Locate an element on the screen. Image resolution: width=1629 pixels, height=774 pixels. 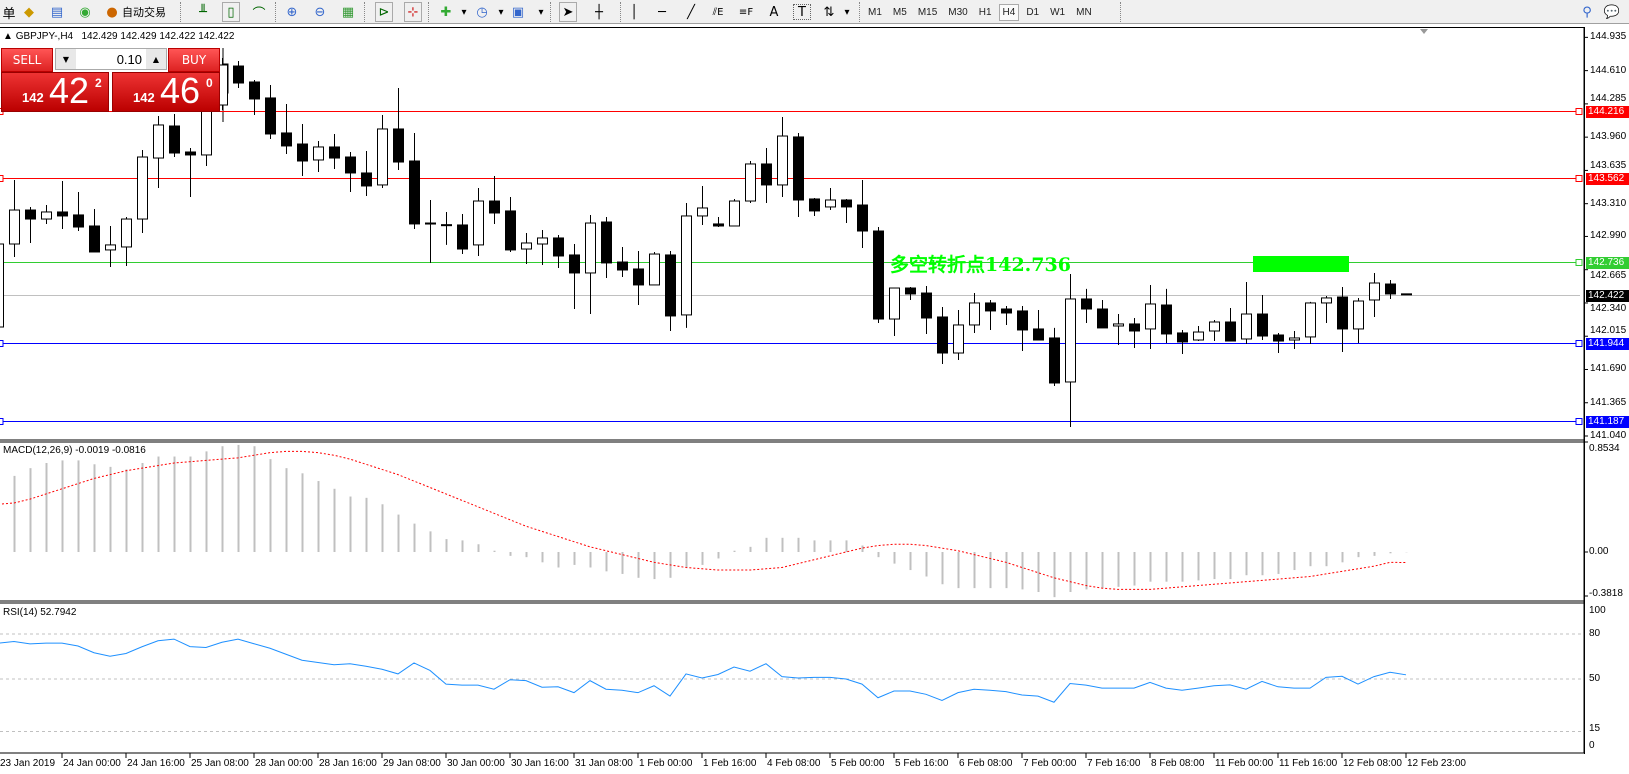
timeframe-m15: M15 is located at coordinates (927, 12).